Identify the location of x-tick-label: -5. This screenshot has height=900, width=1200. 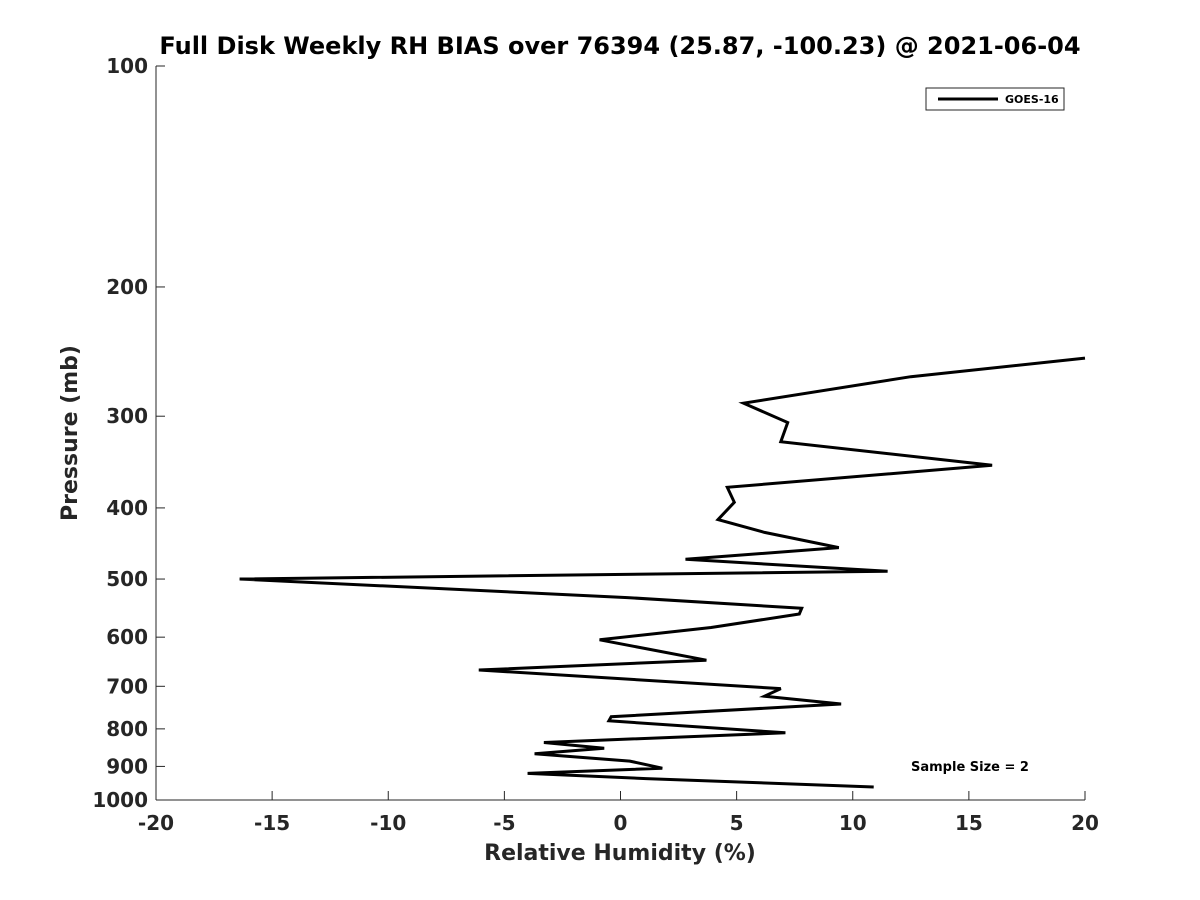
(504, 823).